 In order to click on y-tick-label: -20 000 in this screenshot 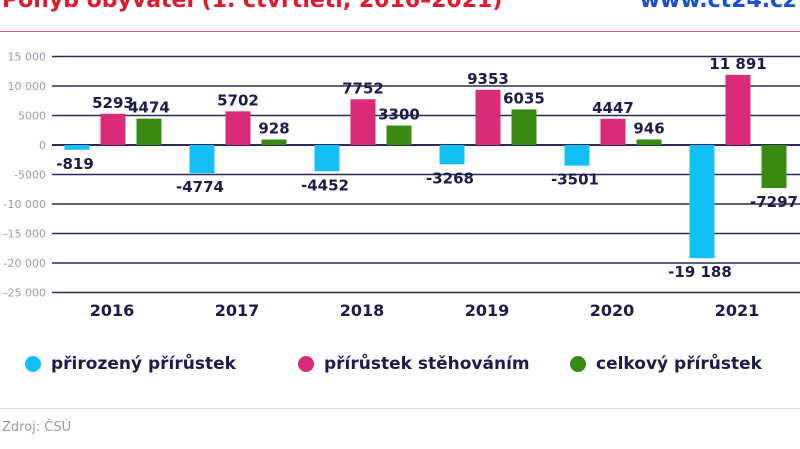, I will do `click(25, 263)`.